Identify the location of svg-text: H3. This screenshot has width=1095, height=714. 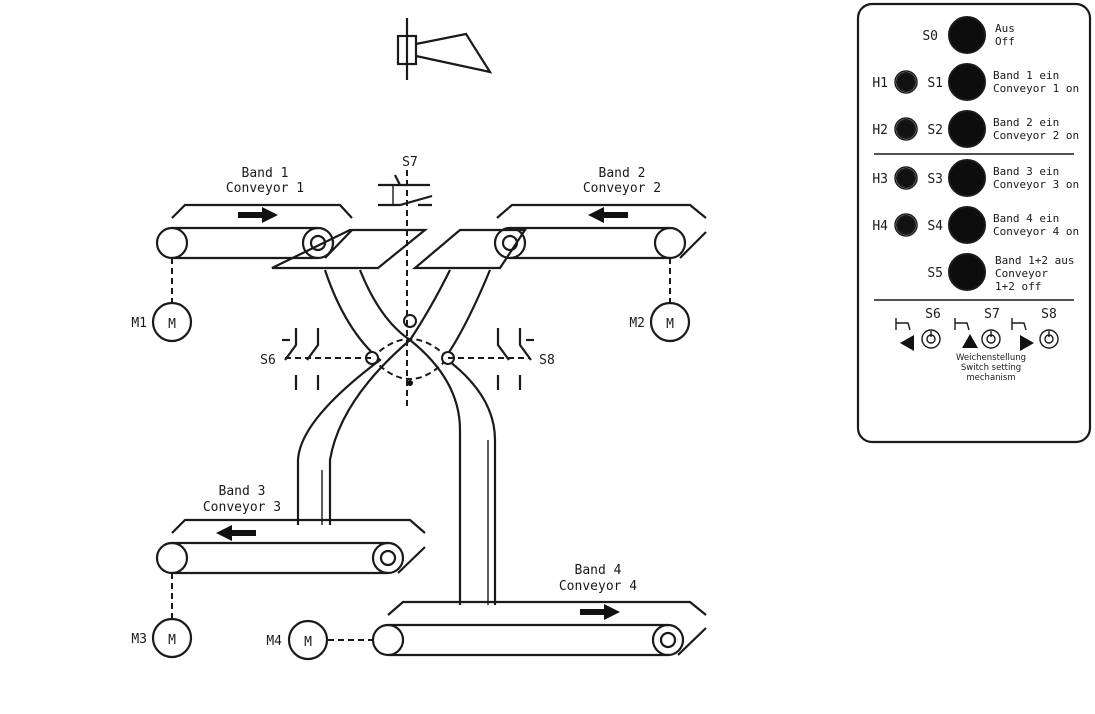
(880, 179).